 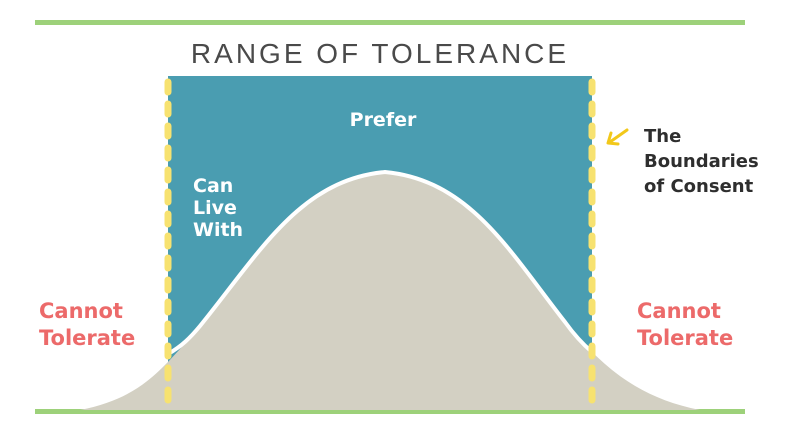 I want to click on cannot-tolerate-left-label: Cannot Tolerate, so click(x=87, y=324).